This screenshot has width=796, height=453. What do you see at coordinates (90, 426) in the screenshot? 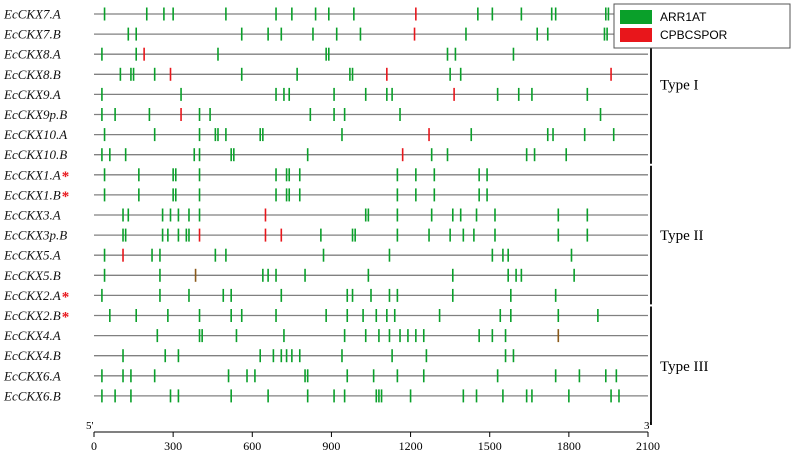
I see `five-prime-label: 5'` at bounding box center [90, 426].